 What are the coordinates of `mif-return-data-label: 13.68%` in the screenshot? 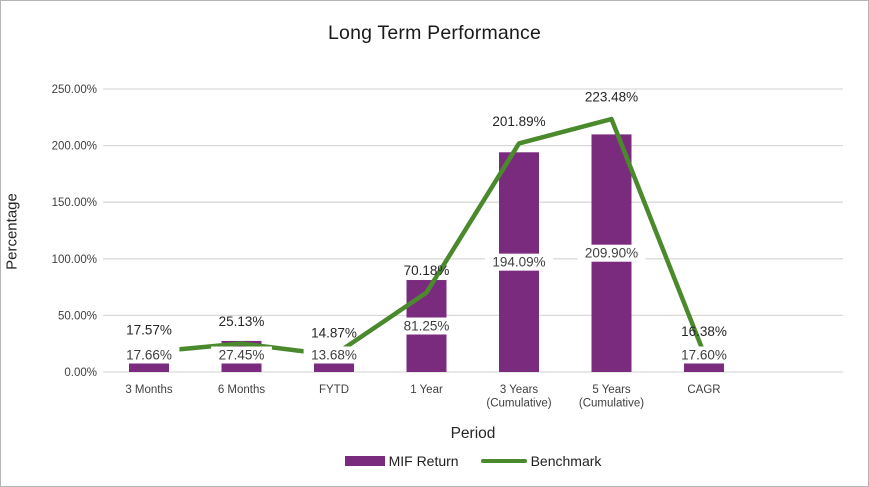 It's located at (334, 355).